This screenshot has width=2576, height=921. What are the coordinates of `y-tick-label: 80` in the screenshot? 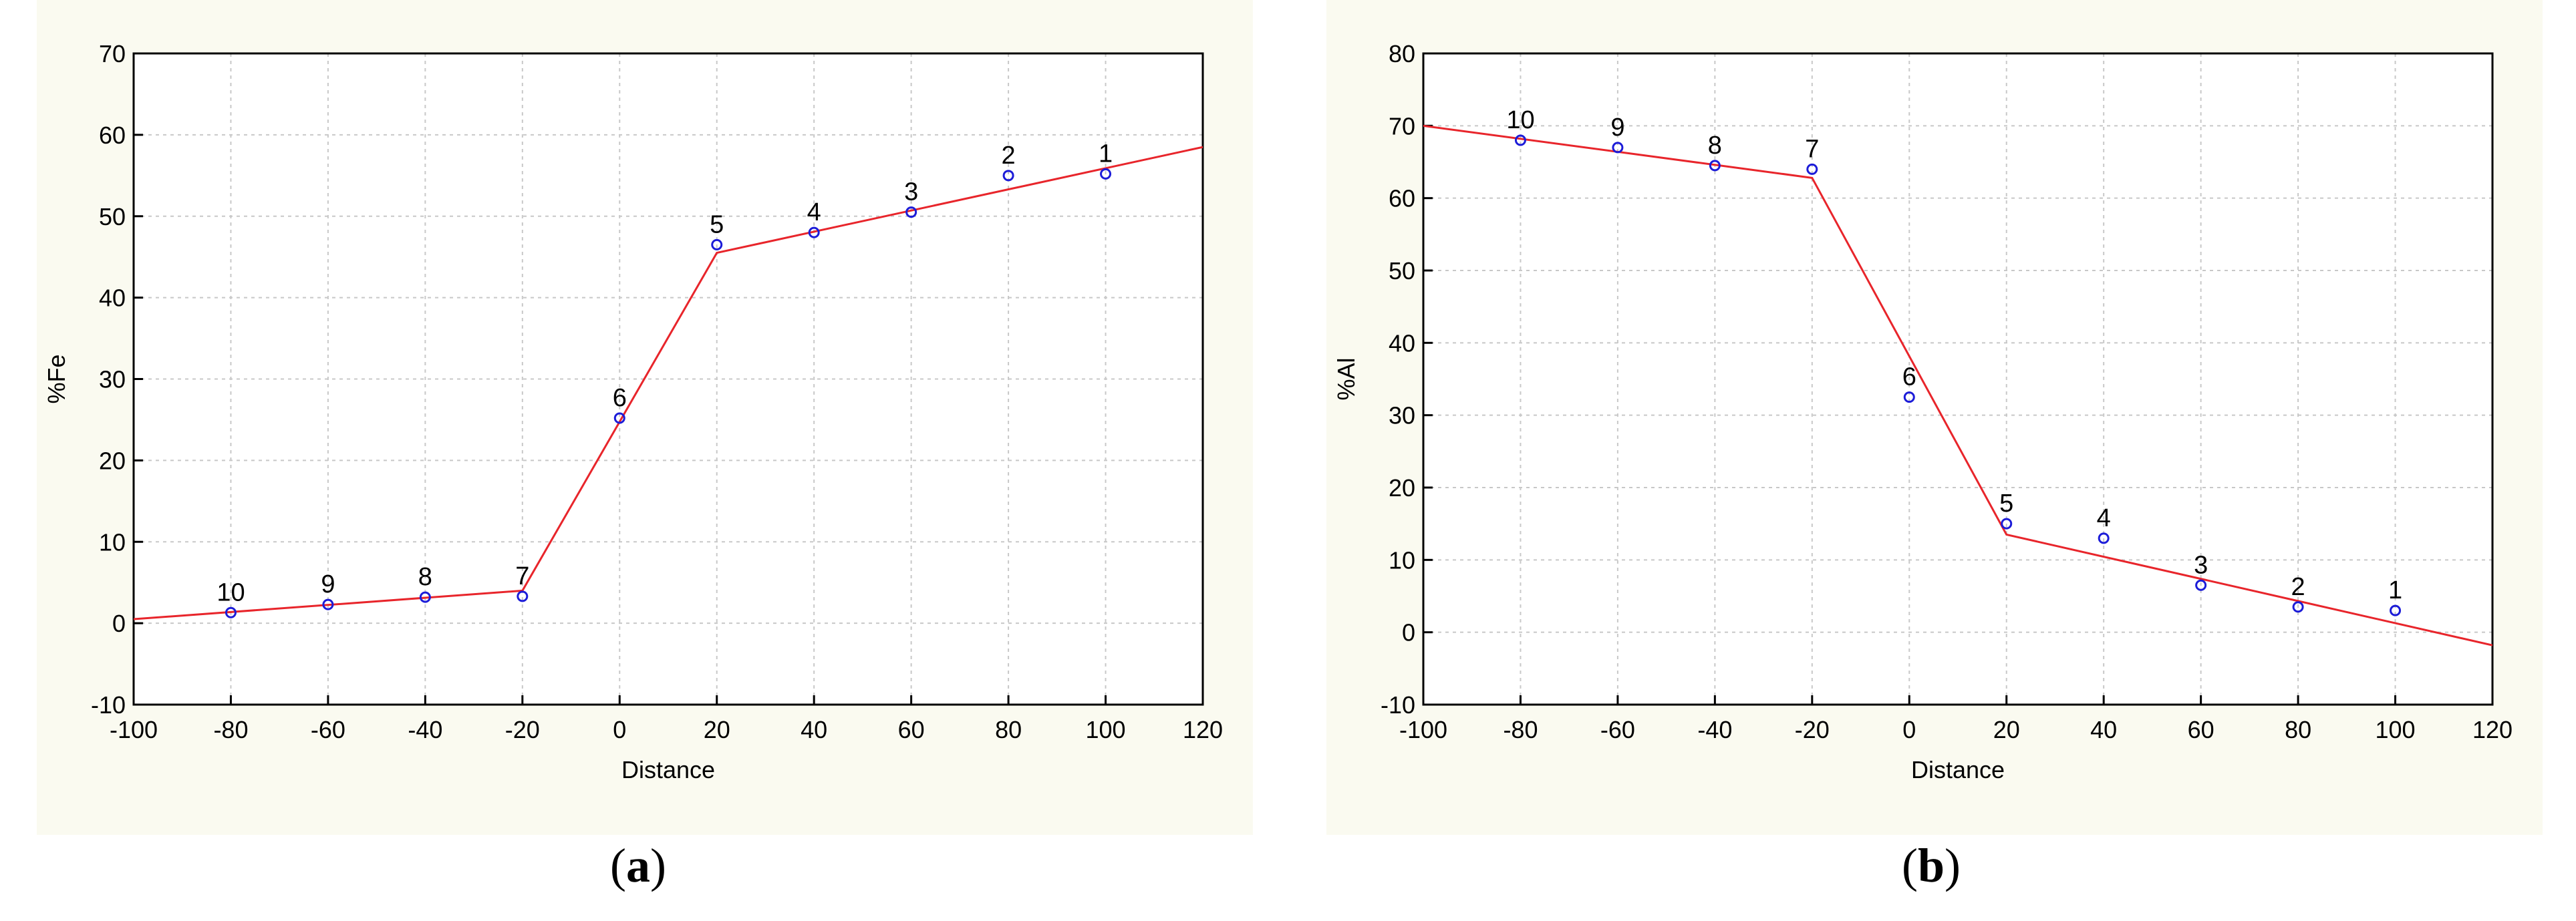 It's located at (1402, 54).